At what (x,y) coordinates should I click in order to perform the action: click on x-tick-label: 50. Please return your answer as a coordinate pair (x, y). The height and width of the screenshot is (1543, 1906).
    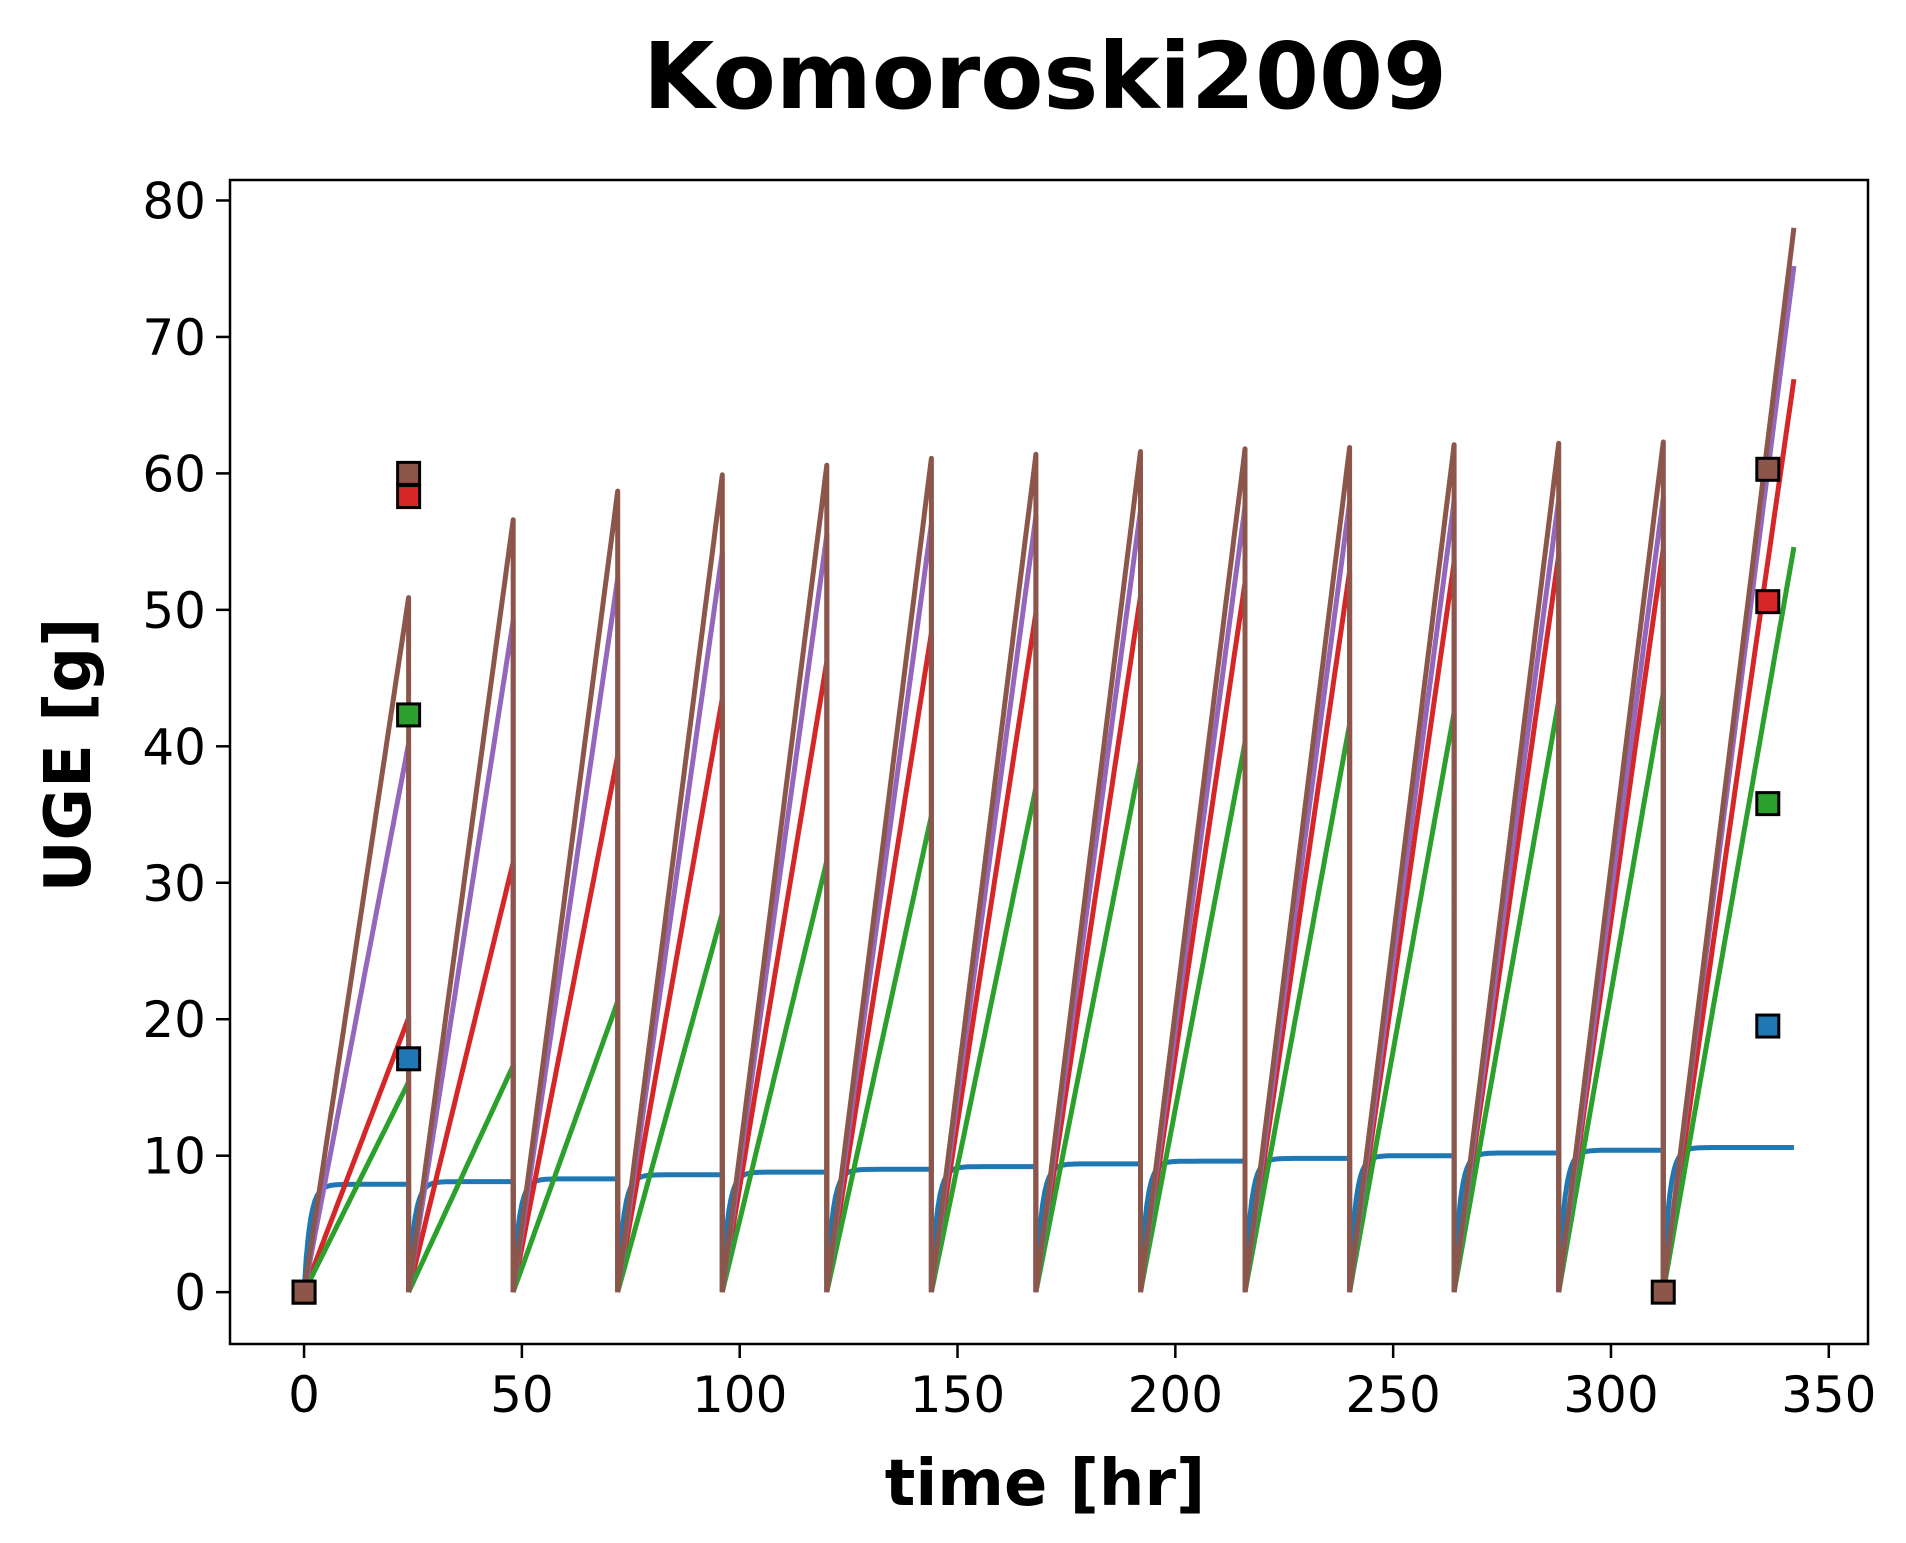
    Looking at the image, I should click on (522, 1395).